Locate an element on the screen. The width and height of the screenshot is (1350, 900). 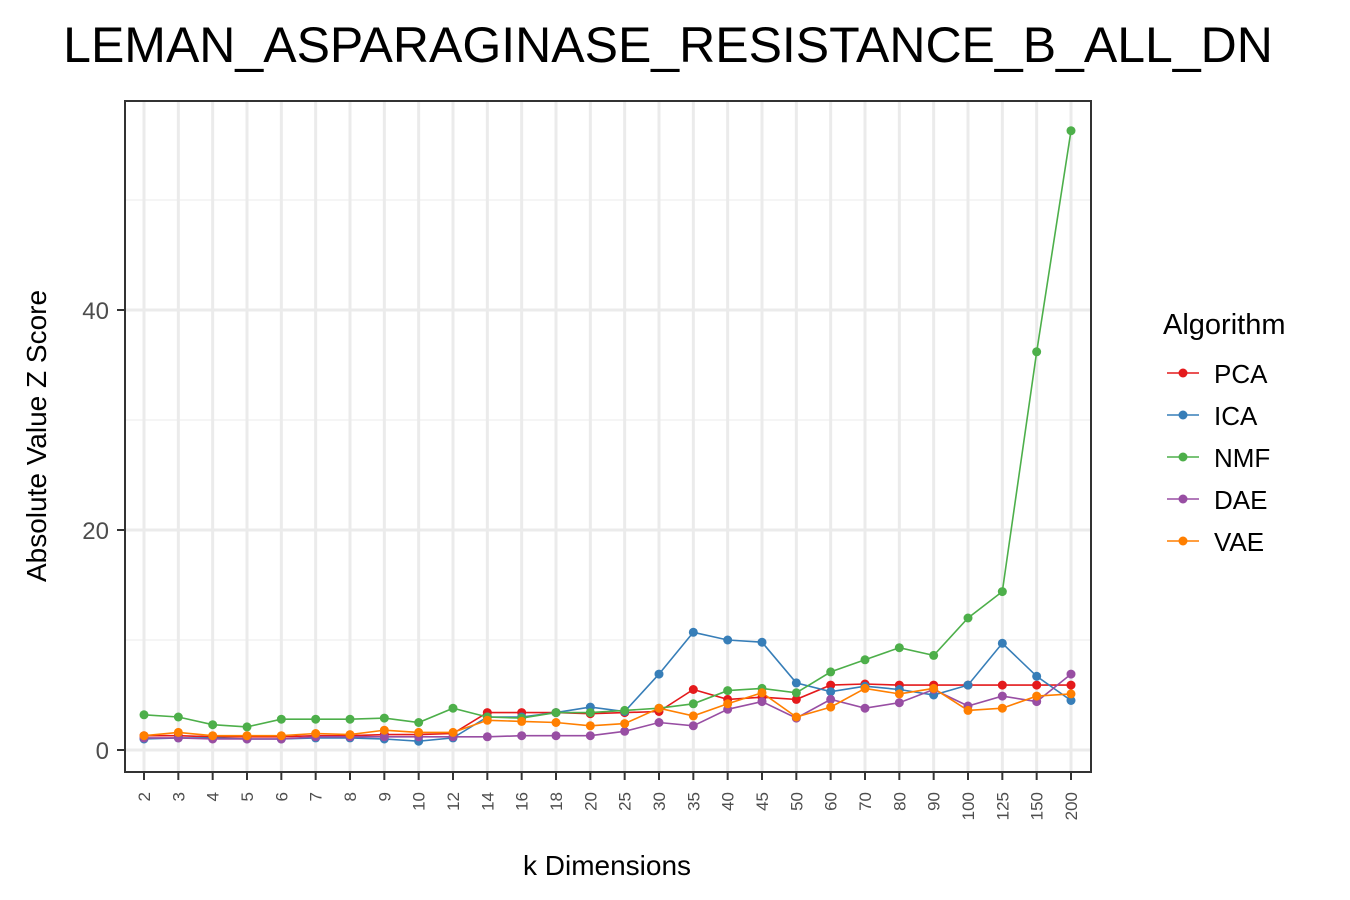
x-tick-label: 200 is located at coordinates (1071, 806).